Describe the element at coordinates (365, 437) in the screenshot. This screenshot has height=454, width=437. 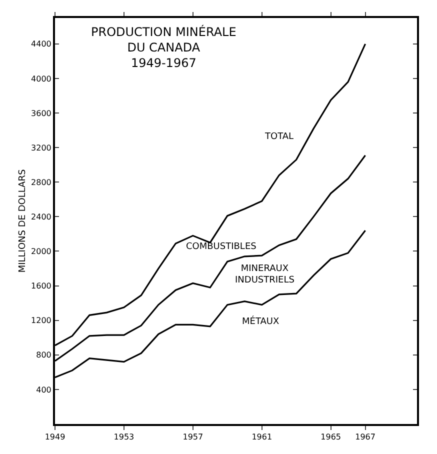
I see `x-tick-label: 1967` at that location.